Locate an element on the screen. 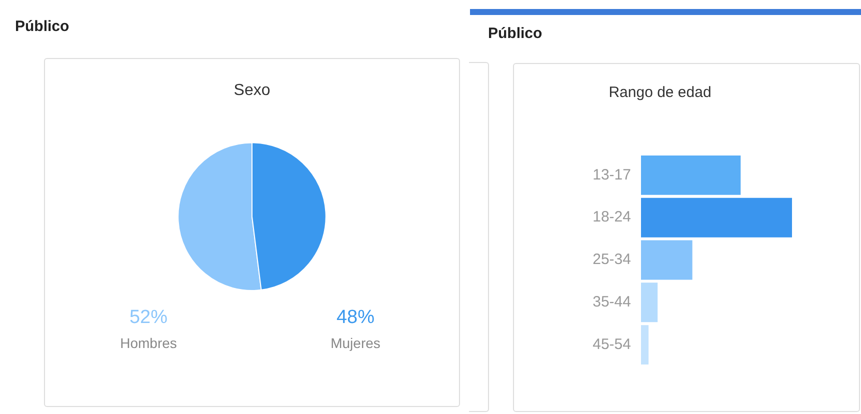 The height and width of the screenshot is (414, 861). data-label: 52% is located at coordinates (148, 318).